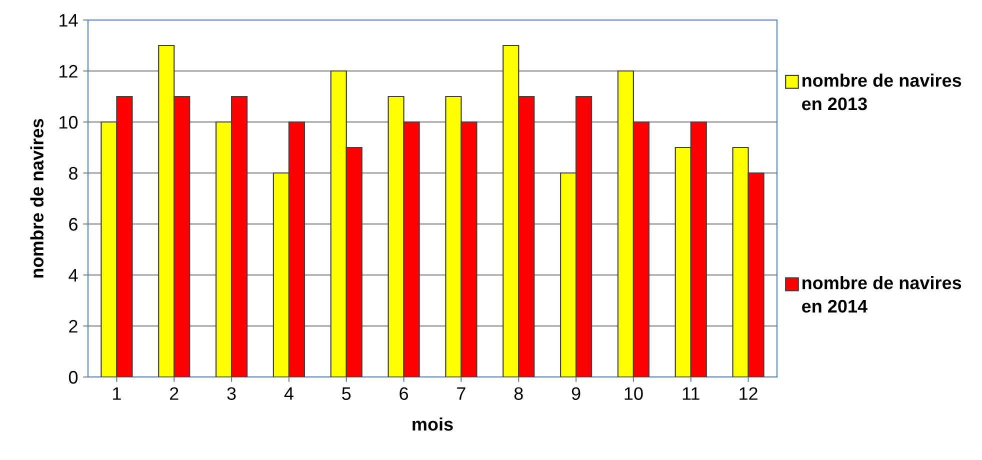  I want to click on legend-label: nombre de navires en 2013, so click(882, 92).